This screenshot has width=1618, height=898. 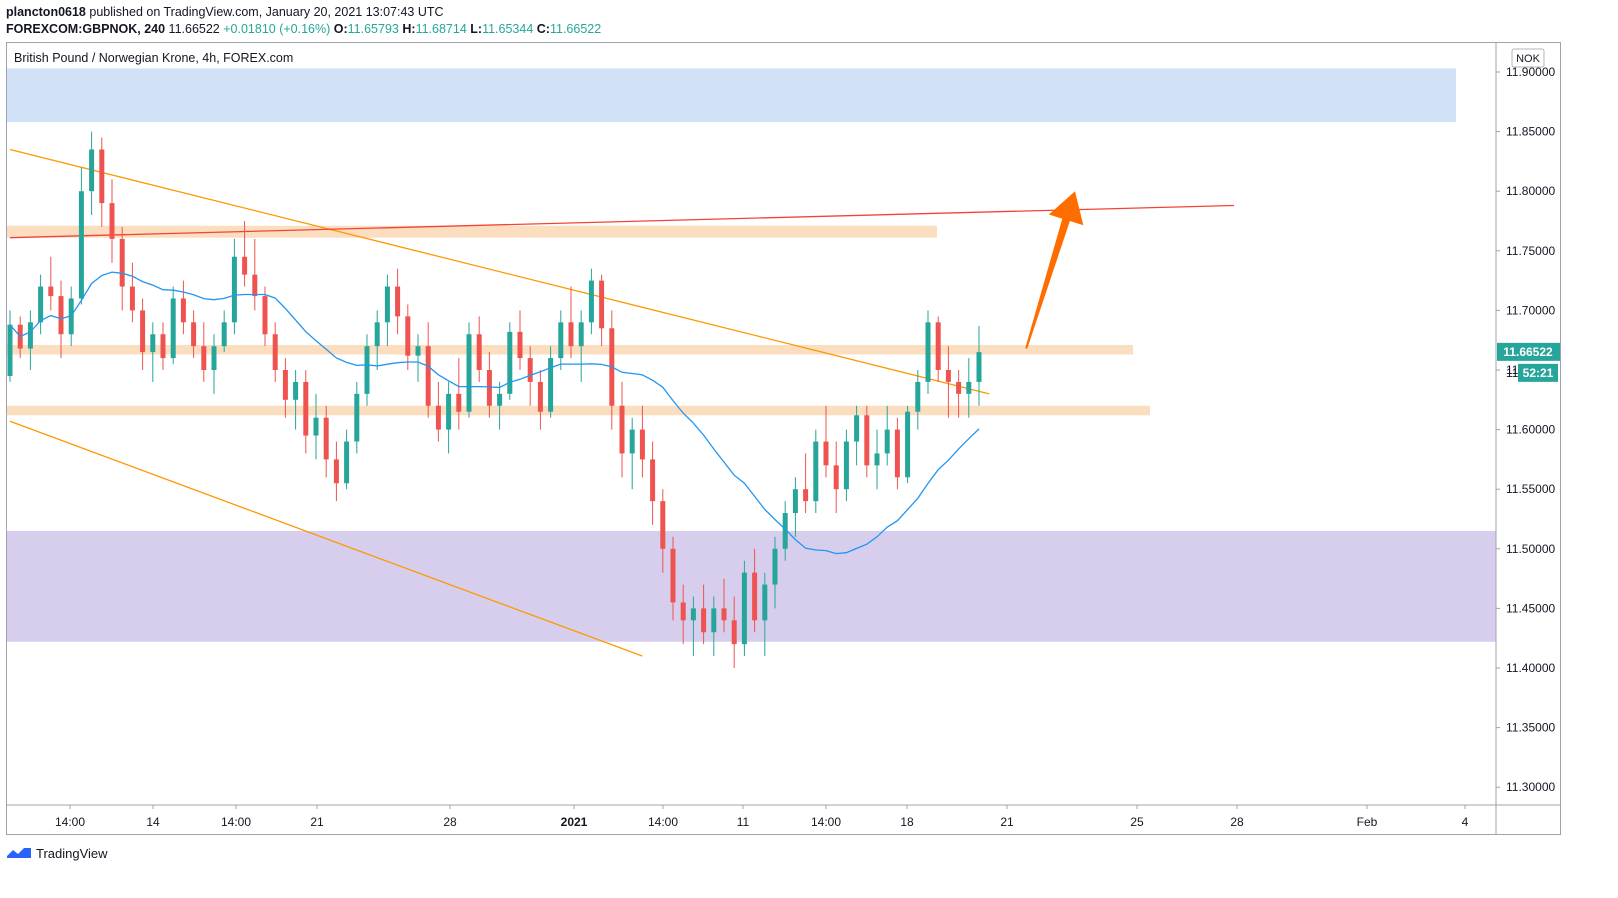 I want to click on publisher-name: plancton0618, so click(x=46, y=12).